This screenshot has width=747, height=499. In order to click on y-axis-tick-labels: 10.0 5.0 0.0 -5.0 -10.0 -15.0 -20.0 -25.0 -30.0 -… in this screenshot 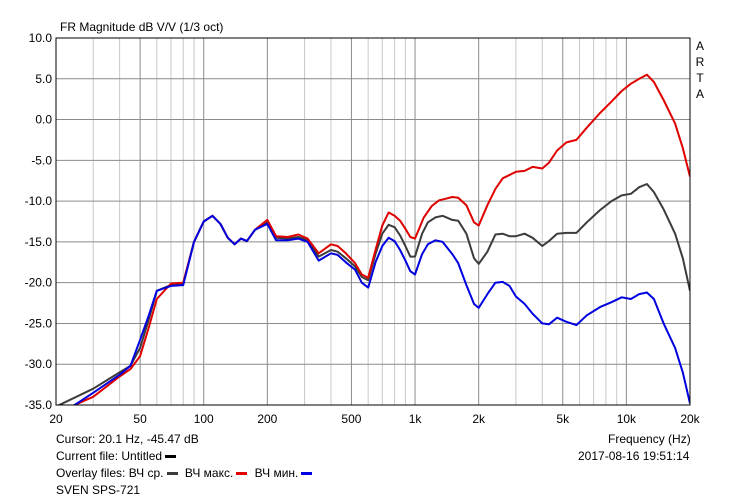, I will do `click(39, 221)`.